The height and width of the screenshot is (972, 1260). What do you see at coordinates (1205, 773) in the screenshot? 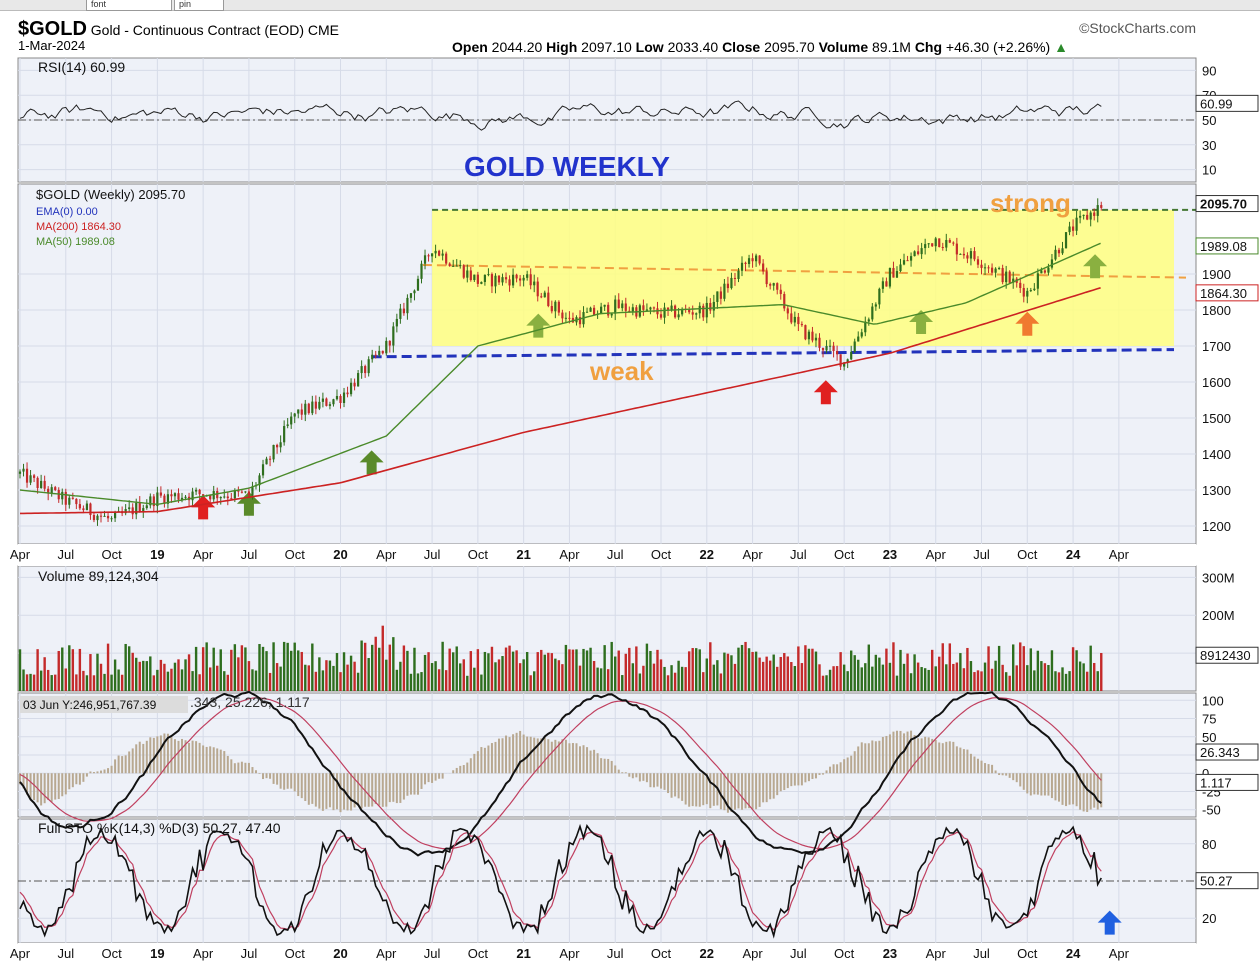
I see `macd-tick: 0` at bounding box center [1205, 773].